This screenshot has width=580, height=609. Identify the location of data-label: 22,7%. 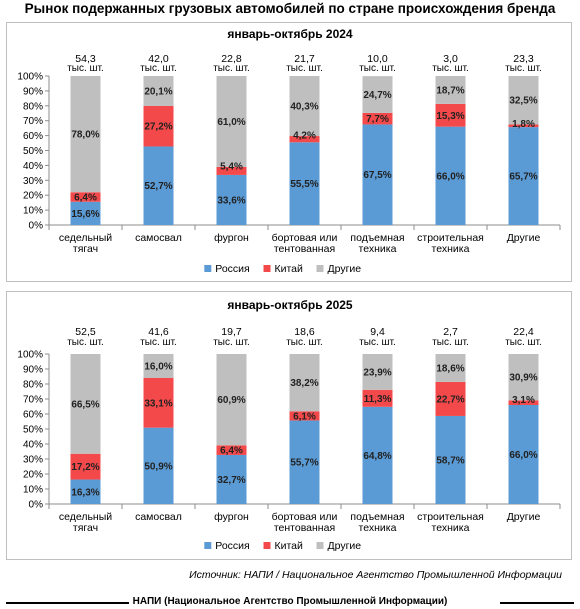
(450, 399).